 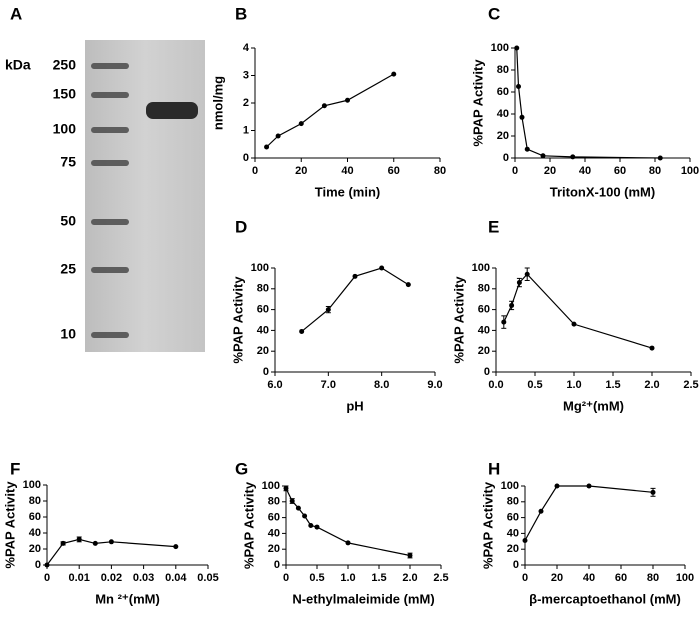 I want to click on marker-label: 10, so click(x=68, y=334).